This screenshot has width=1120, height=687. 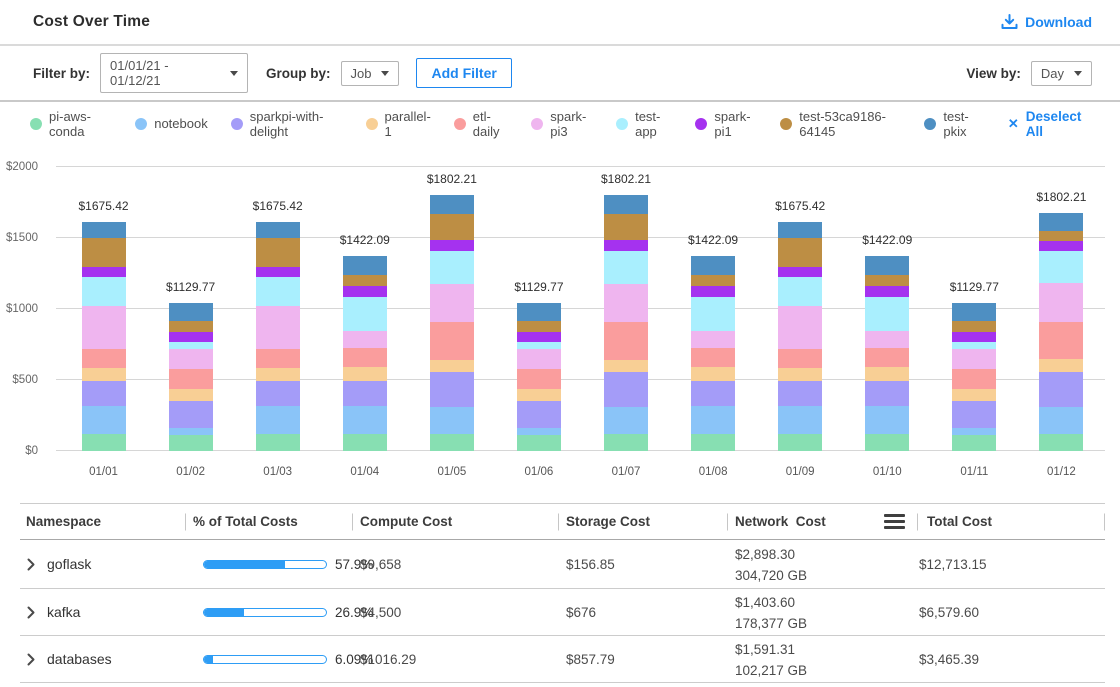 What do you see at coordinates (480, 124) in the screenshot?
I see `legend-item-etl-daily: etl-daily` at bounding box center [480, 124].